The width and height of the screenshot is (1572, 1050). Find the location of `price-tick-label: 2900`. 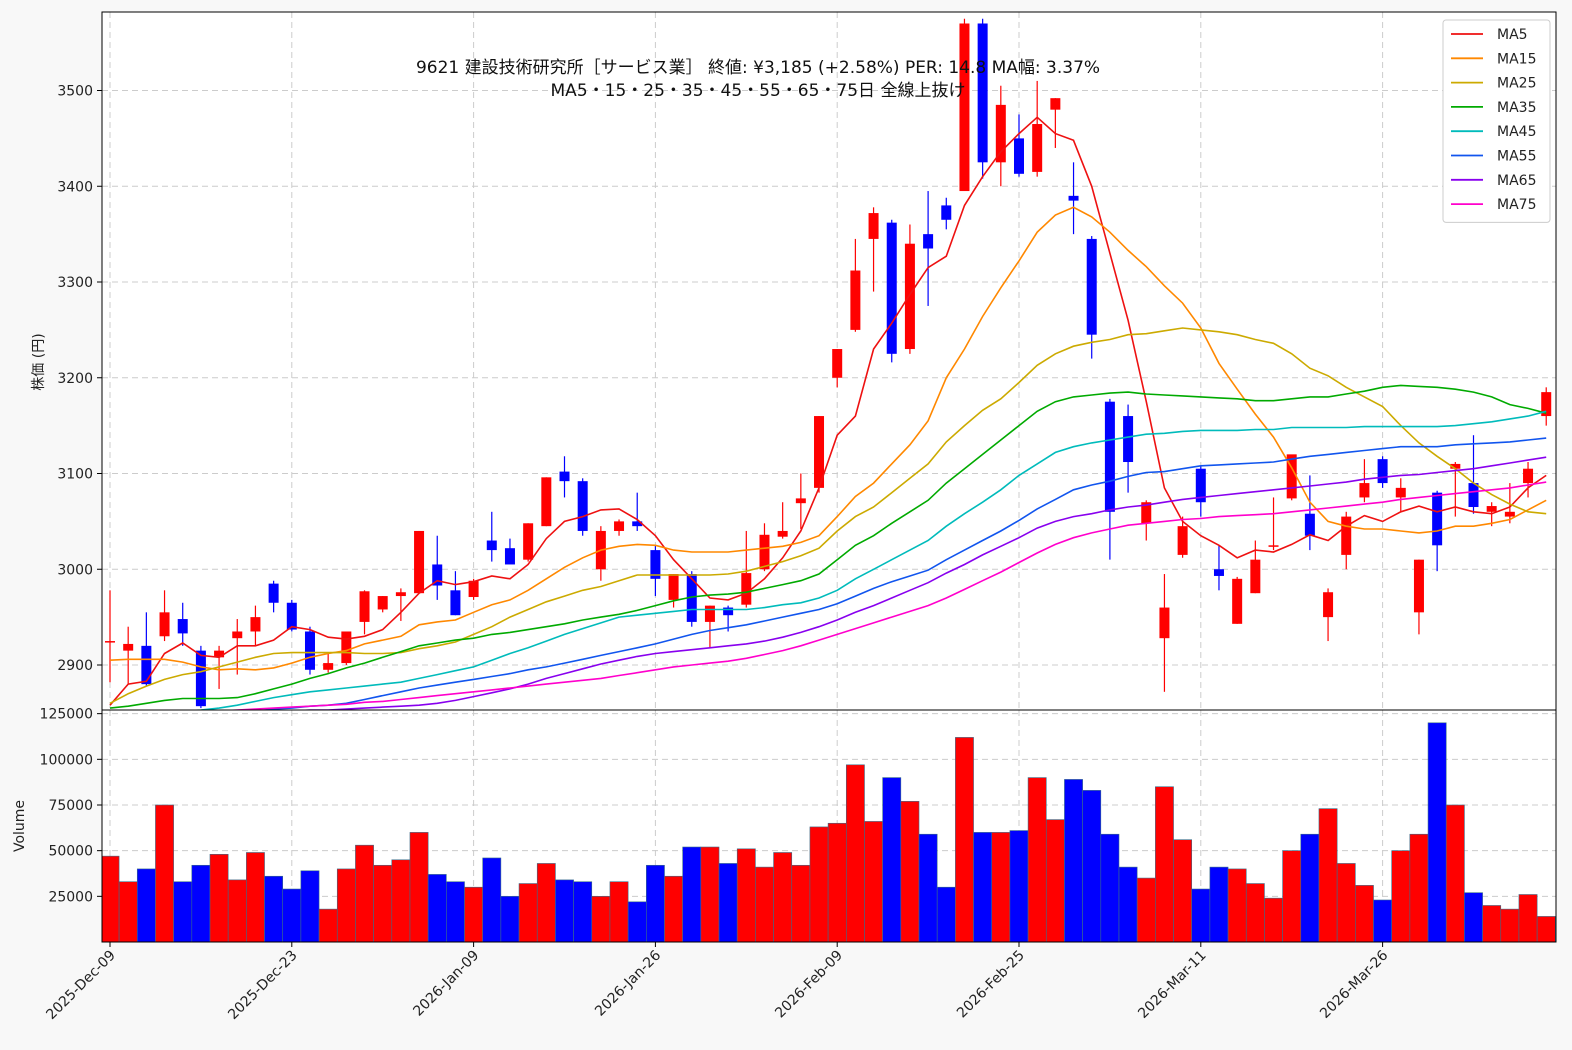

price-tick-label: 2900 is located at coordinates (75, 666).